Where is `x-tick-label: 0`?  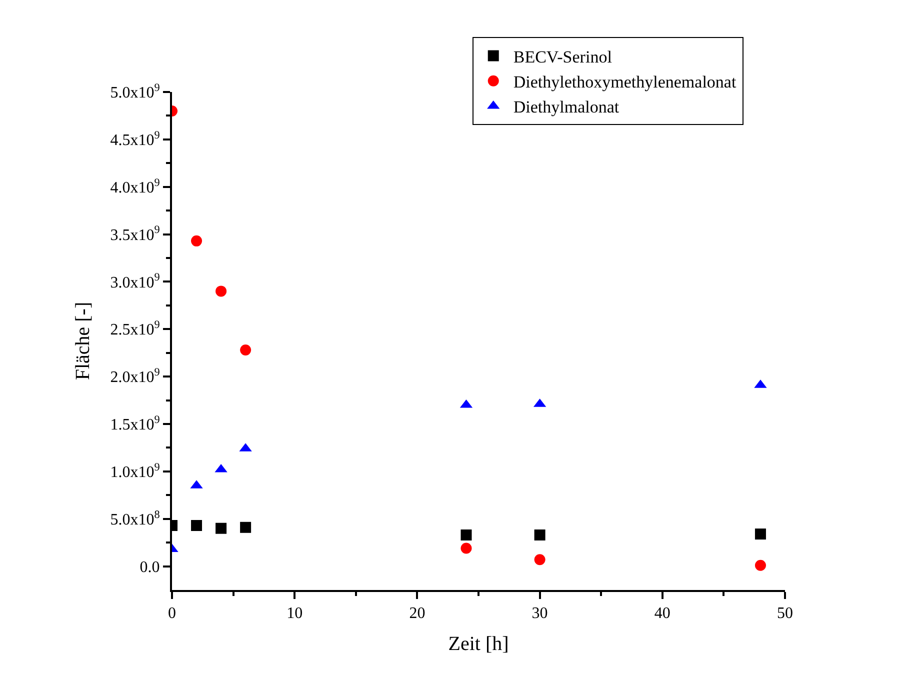 x-tick-label: 0 is located at coordinates (172, 613).